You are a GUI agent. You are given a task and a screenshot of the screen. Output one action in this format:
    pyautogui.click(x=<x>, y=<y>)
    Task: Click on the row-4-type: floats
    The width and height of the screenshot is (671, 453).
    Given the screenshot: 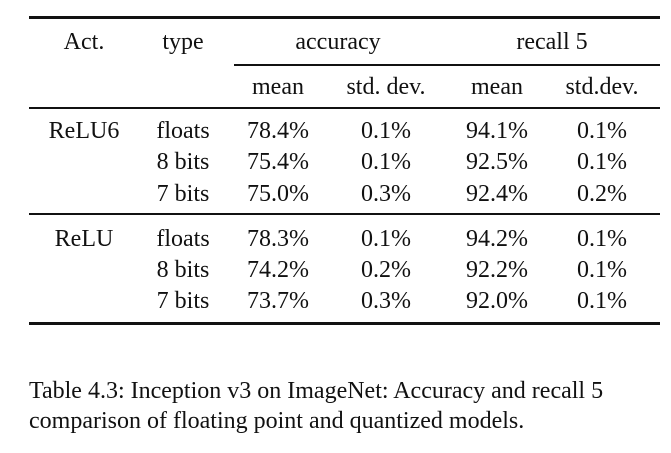 What is the action you would take?
    pyautogui.click(x=183, y=239)
    